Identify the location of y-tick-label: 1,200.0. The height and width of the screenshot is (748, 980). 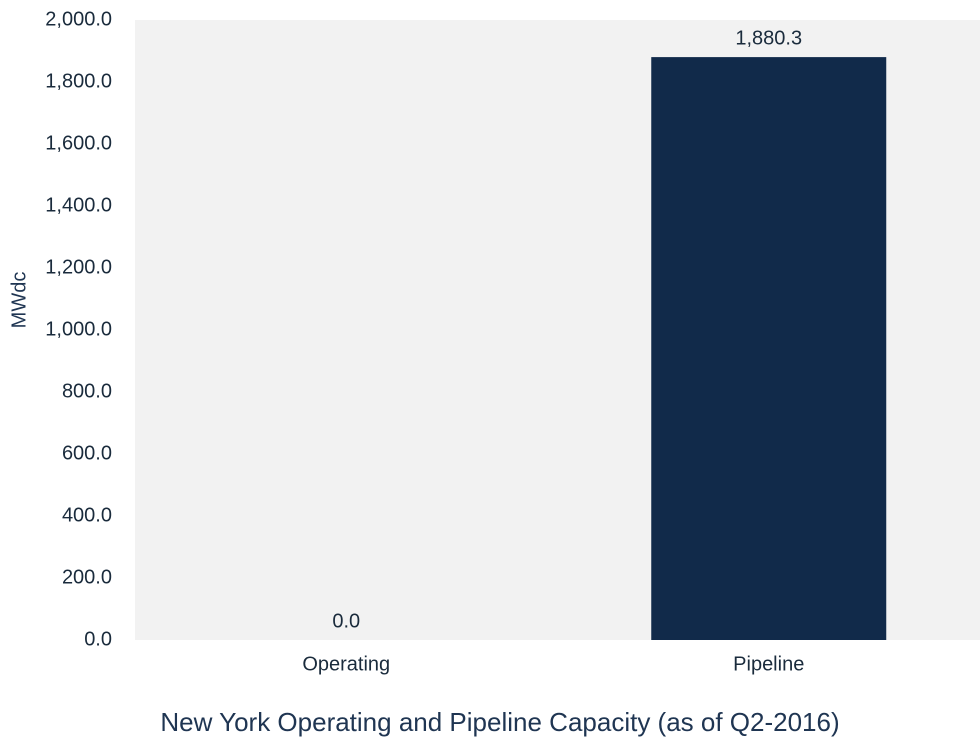
(78, 267).